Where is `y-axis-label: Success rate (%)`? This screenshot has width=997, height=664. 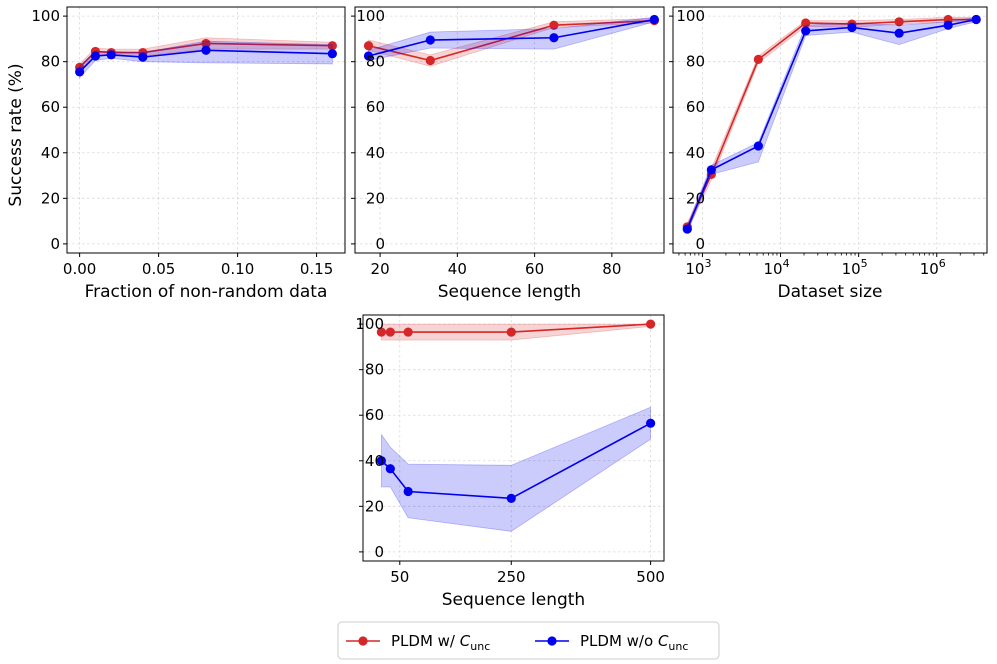 y-axis-label: Success rate (%) is located at coordinates (16, 134).